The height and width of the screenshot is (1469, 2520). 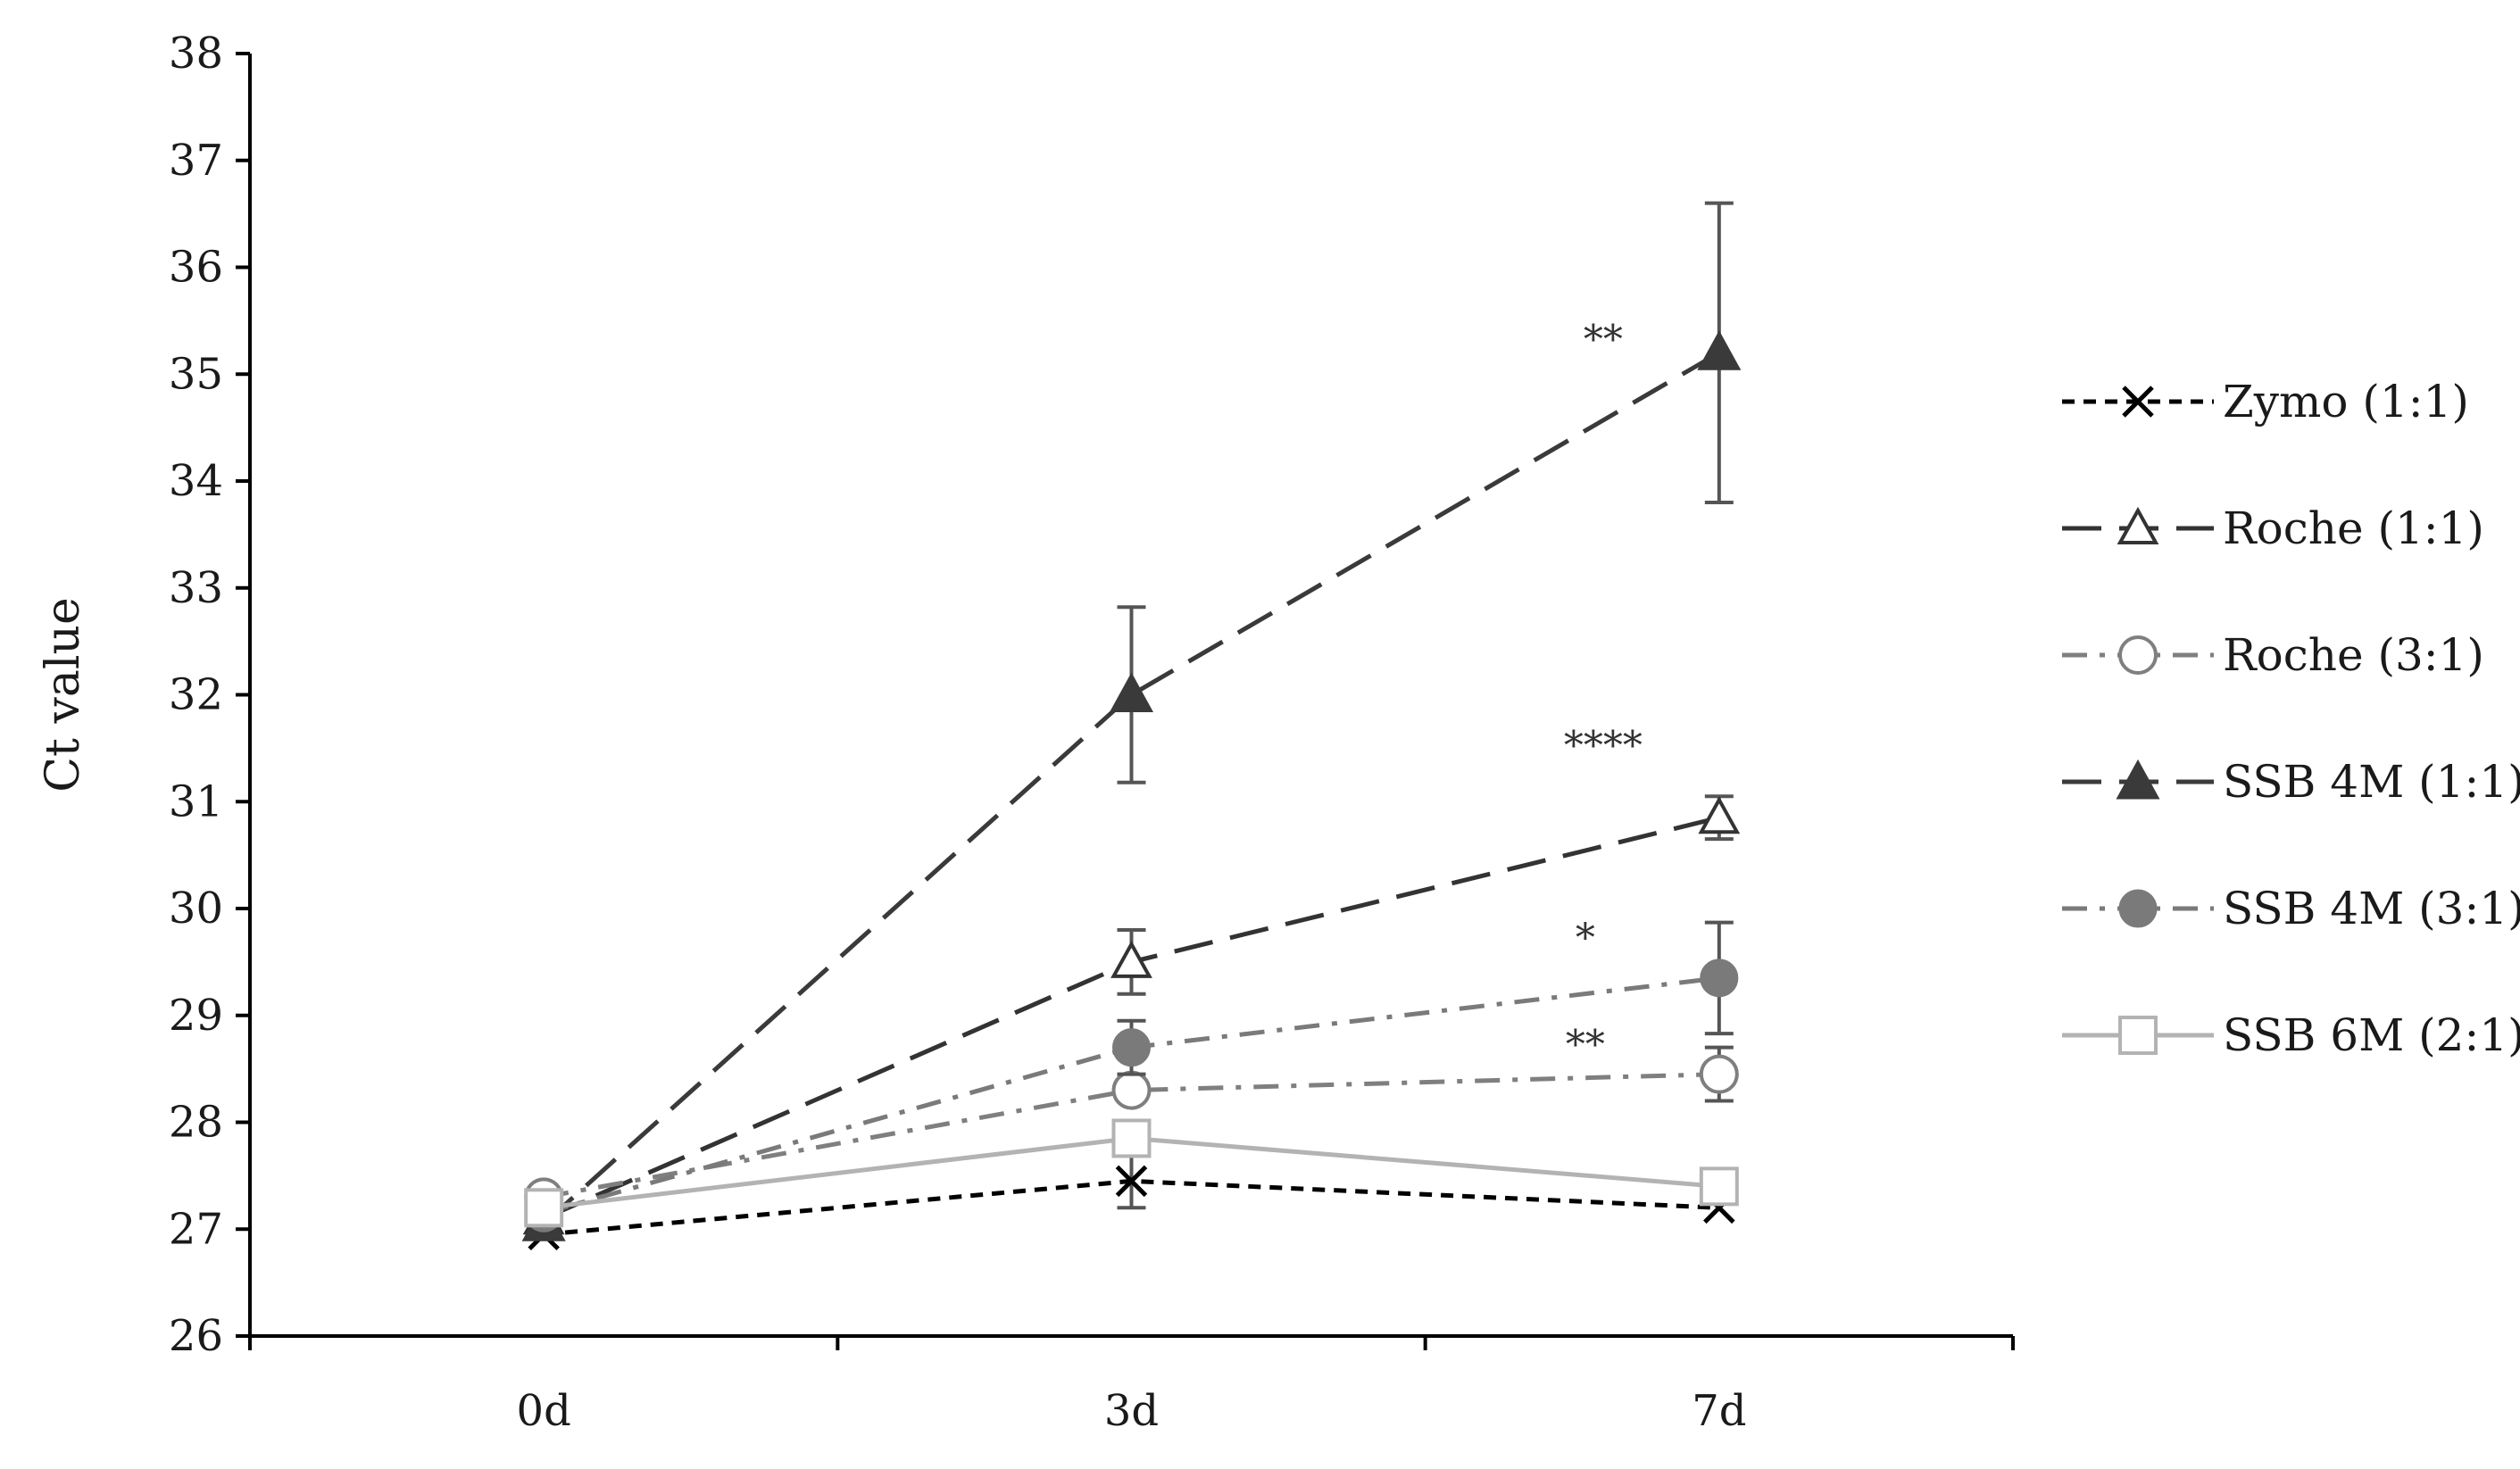 I want to click on significance-label: ****, so click(x=1603, y=745).